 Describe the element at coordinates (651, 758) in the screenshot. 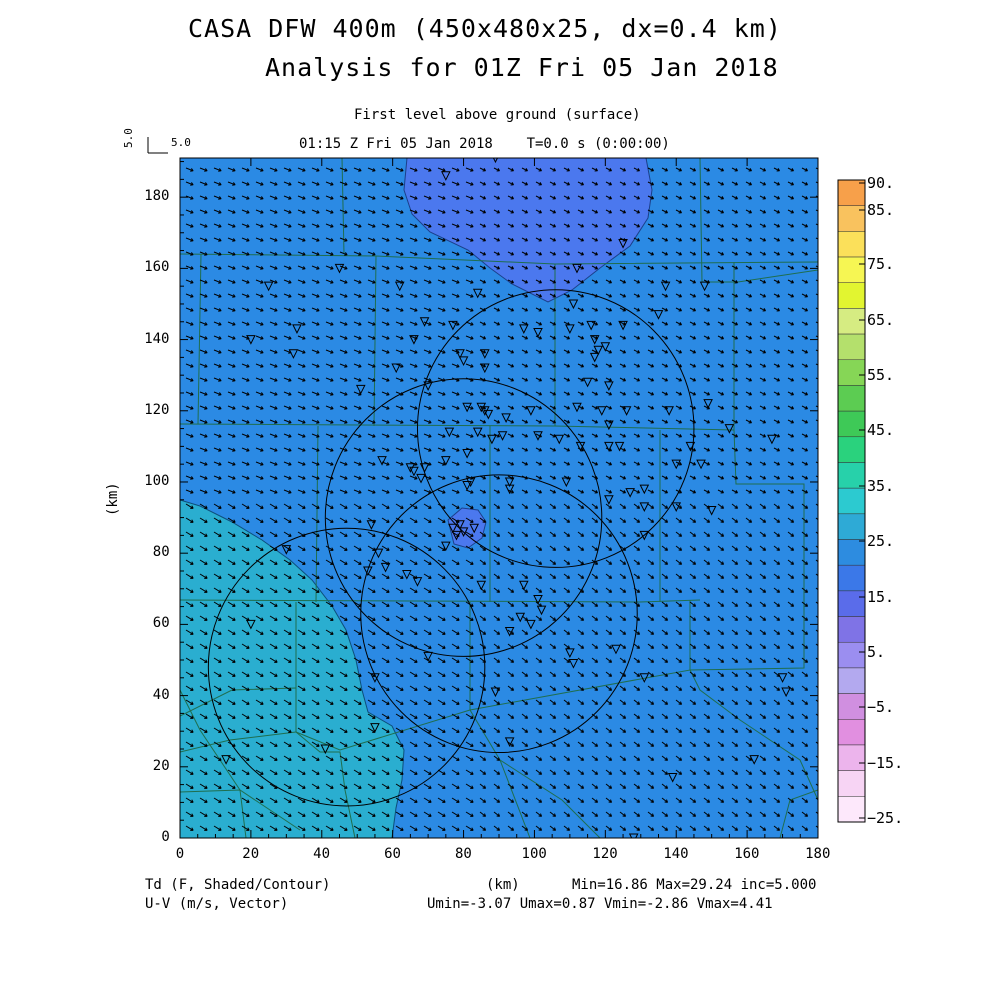

I see `wind-vector-1965` at that location.